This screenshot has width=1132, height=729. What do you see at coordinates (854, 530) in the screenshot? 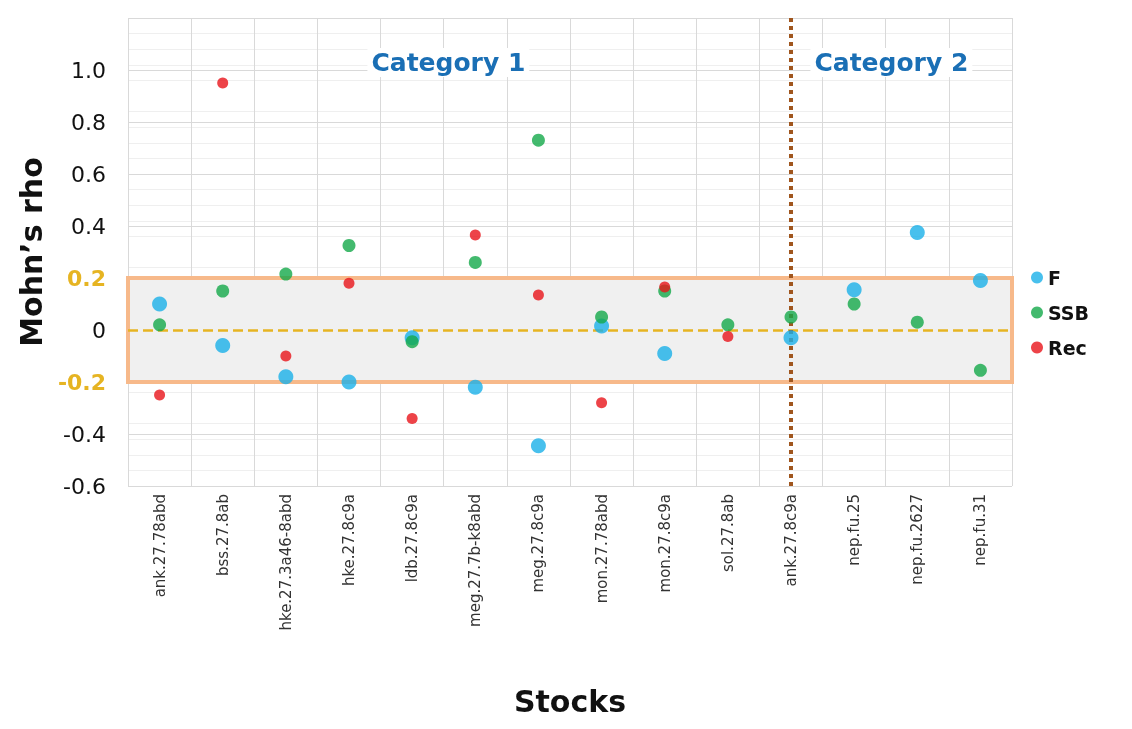
I see `x-tick-label: nep.fu.25` at bounding box center [854, 530].